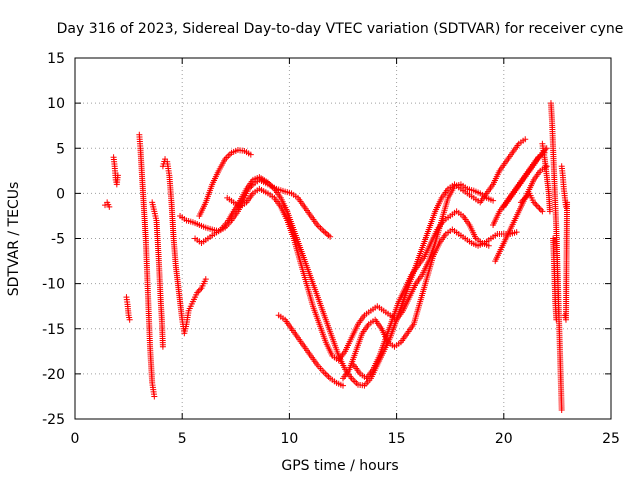 The height and width of the screenshot is (480, 640). I want to click on x-tick-label: 25, so click(611, 439).